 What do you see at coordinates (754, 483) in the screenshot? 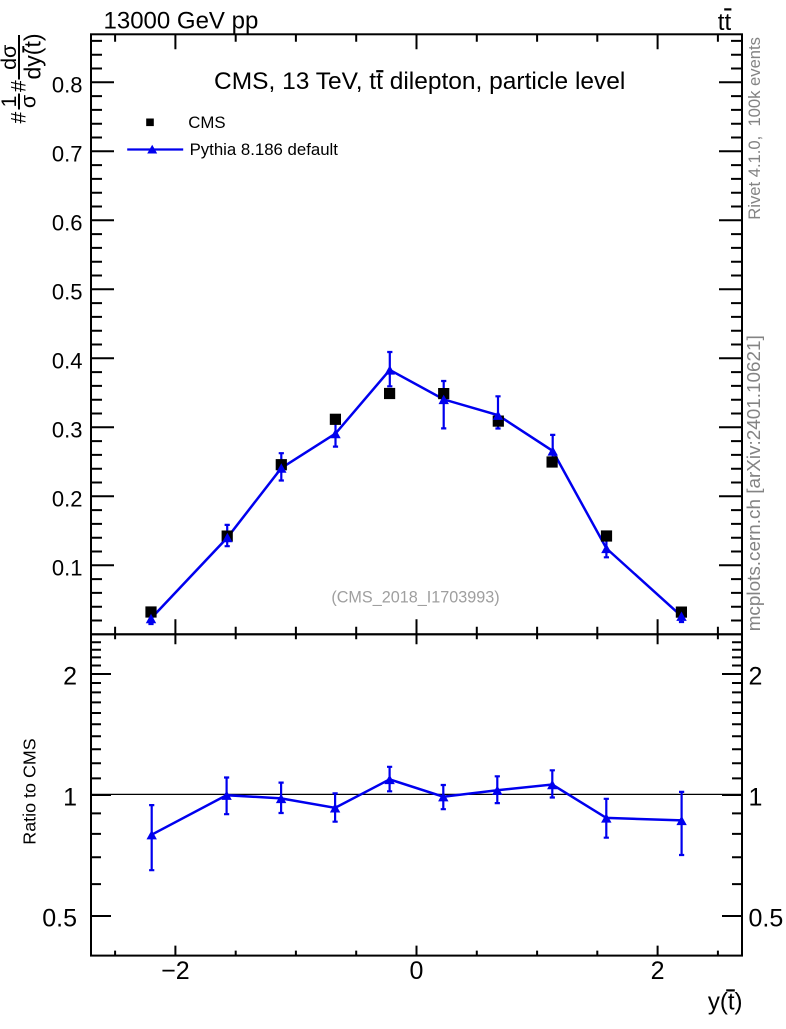
I see `svg-text:mcplots.cern.ch [arXiv:2401.10: mcplots.cern.ch [arXiv:2401.10621]` at bounding box center [754, 483].